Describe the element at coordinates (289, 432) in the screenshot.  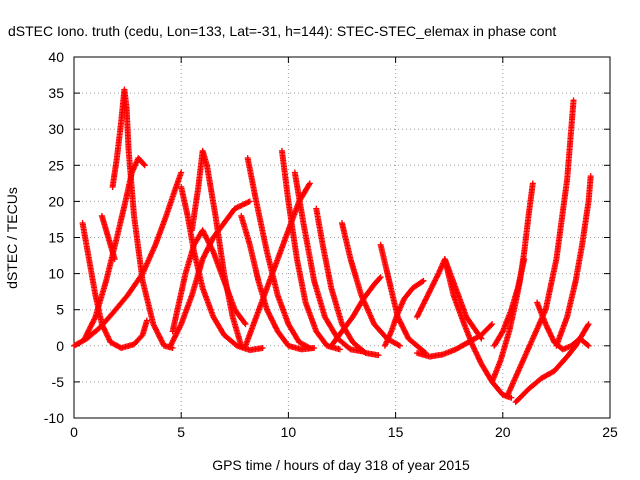
I see `x-tick-label: 10` at that location.